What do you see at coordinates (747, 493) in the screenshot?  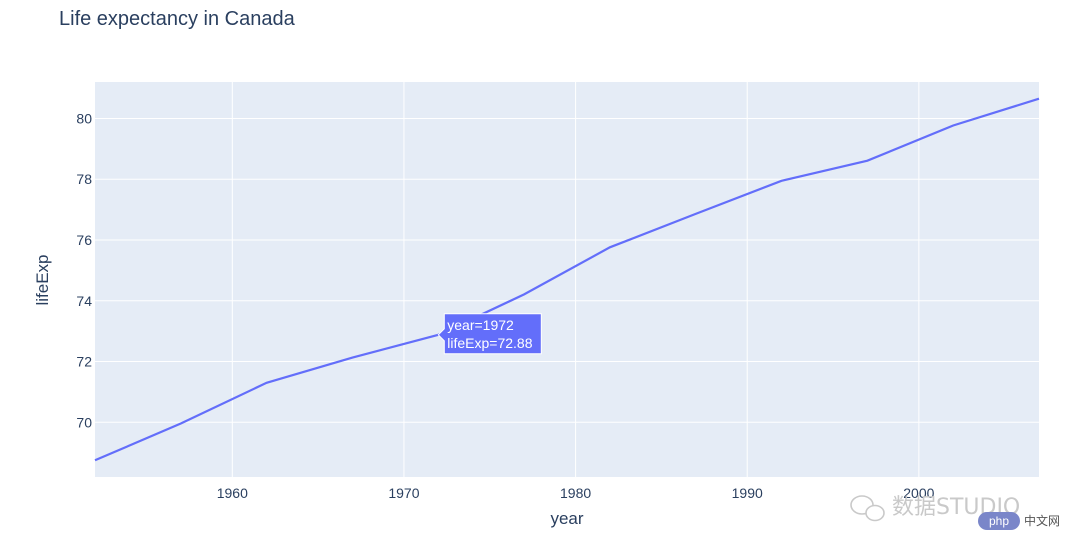 I see `x-tick-label: 1990` at bounding box center [747, 493].